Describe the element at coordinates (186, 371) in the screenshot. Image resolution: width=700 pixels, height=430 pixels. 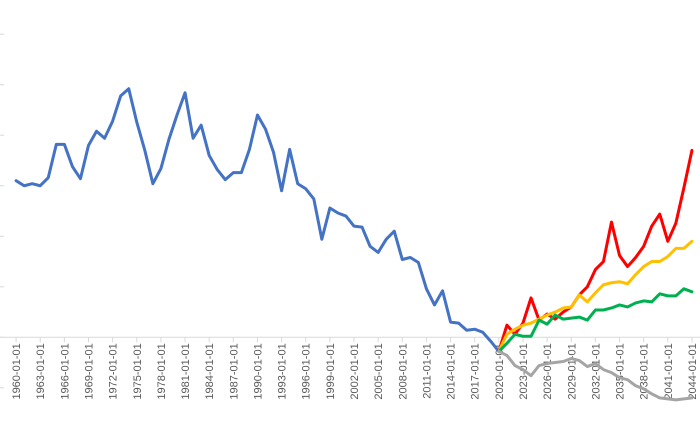
I see `x-tick-label: 1981-01-01` at that location.